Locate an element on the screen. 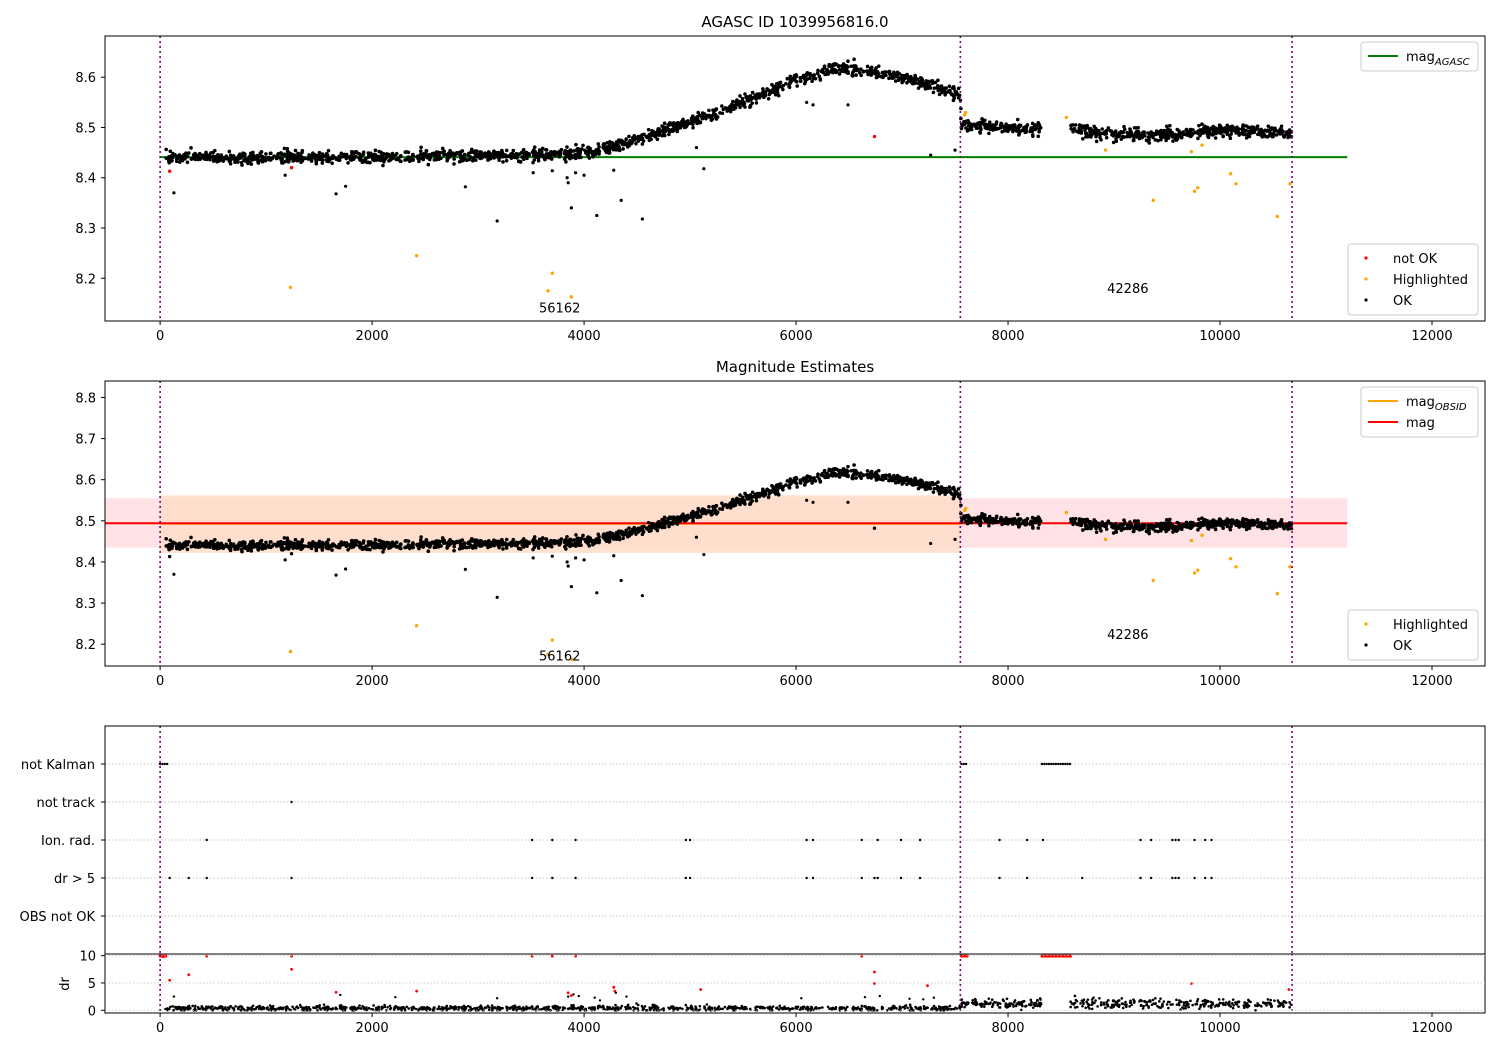 This screenshot has height=1050, width=1500. flag-label: not Kalman is located at coordinates (58, 765).